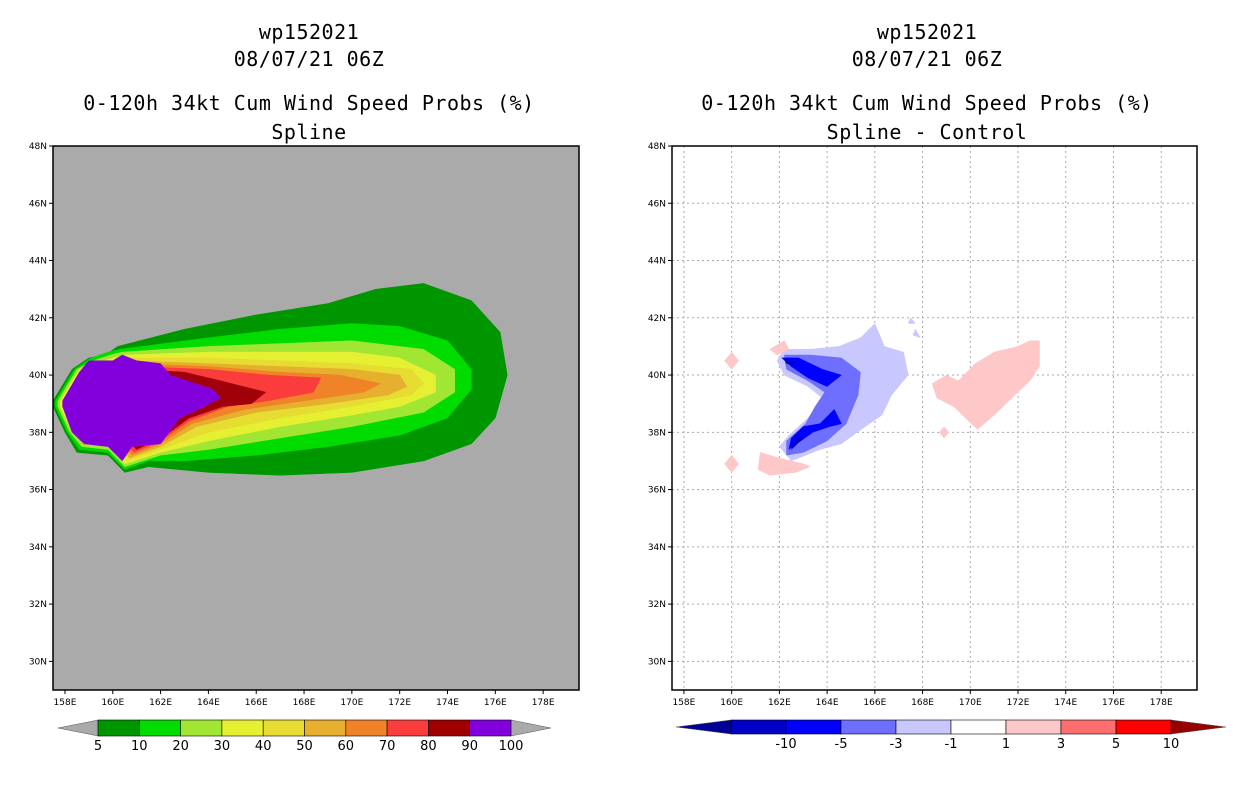 This screenshot has height=800, width=1236. I want to click on y-tick-label: 40N, so click(38, 376).